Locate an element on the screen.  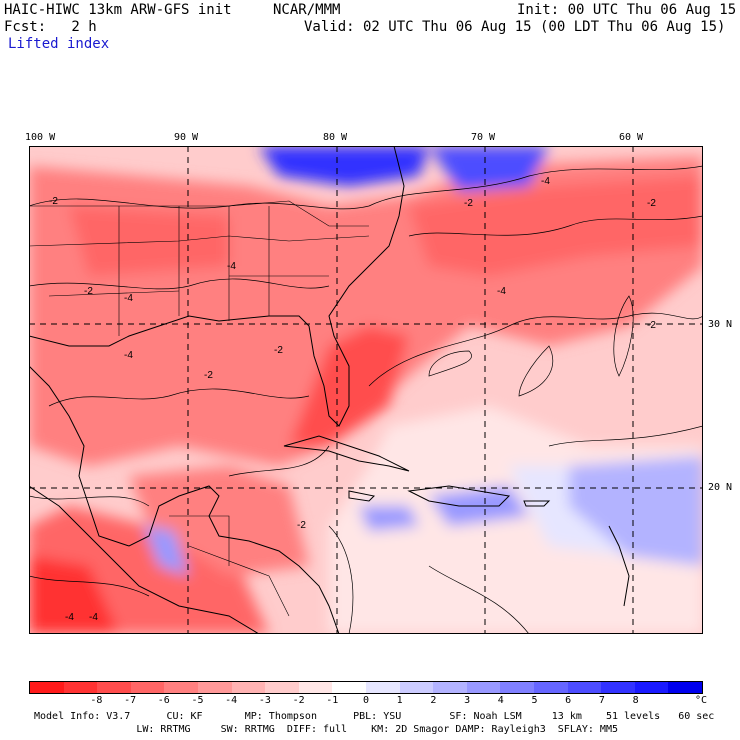
colorbar-tick-label: -3 is located at coordinates (264, 700).